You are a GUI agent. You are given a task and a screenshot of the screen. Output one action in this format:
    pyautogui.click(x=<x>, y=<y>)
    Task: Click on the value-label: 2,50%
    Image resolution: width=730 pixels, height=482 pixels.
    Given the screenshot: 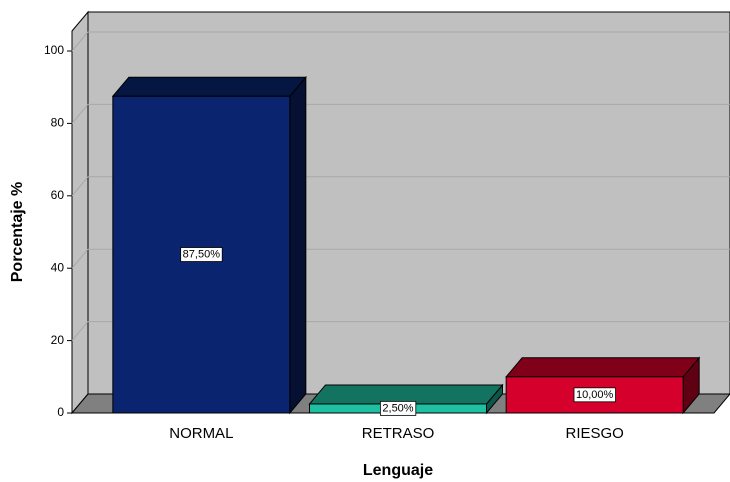 What is the action you would take?
    pyautogui.click(x=397, y=408)
    